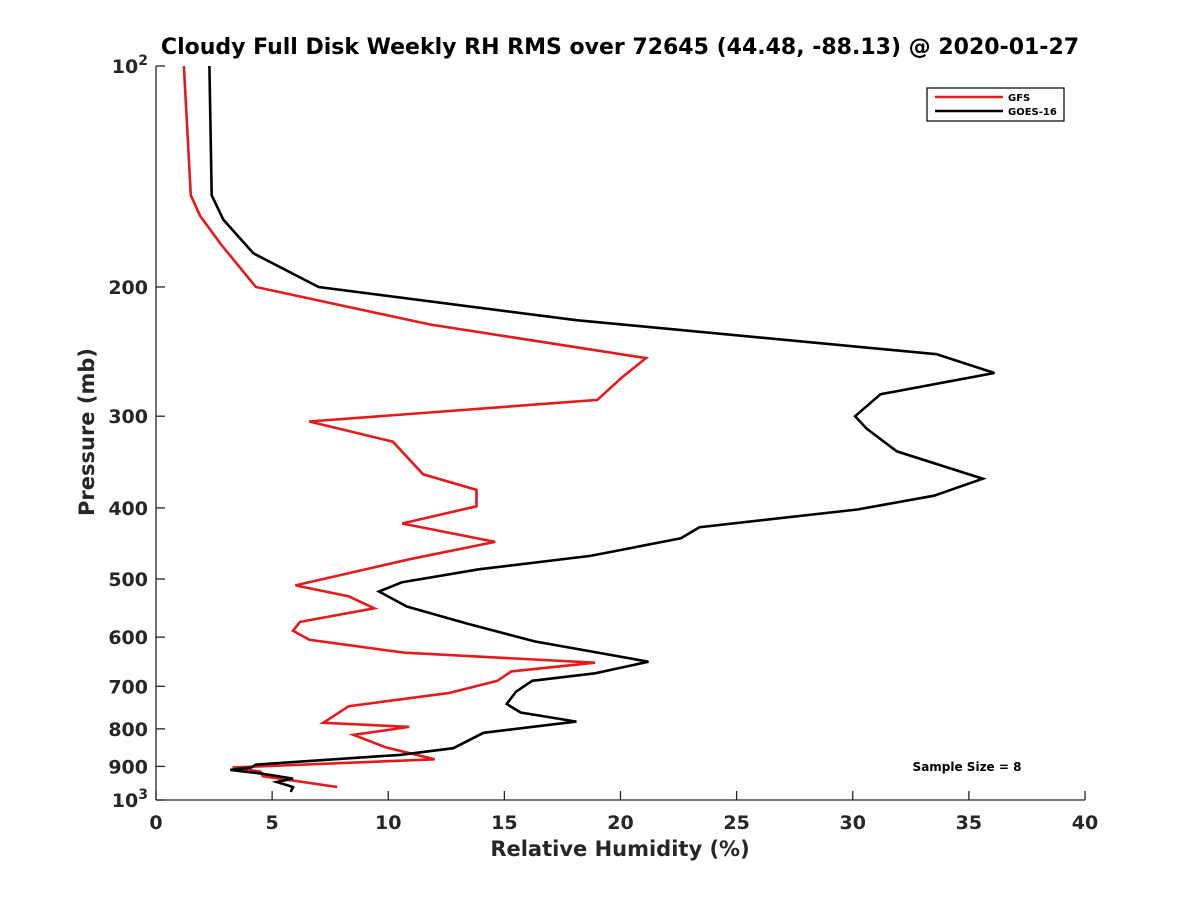 The width and height of the screenshot is (1200, 904). I want to click on y-tick-label: 900, so click(128, 767).